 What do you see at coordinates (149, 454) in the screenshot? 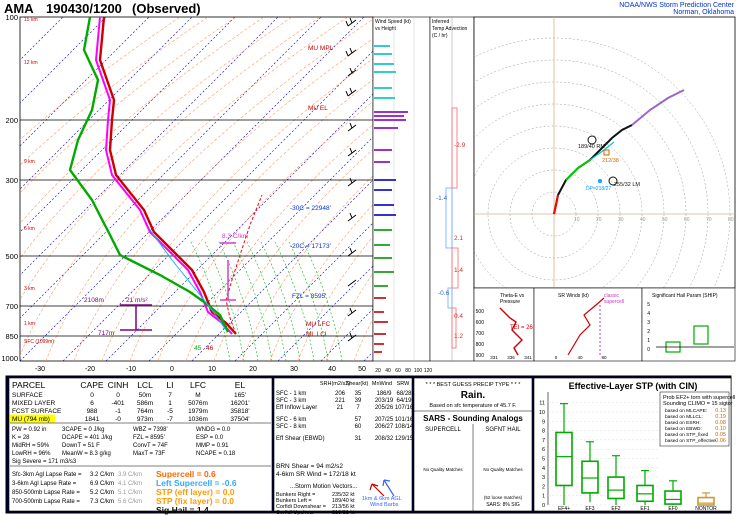
I see `sounding-index: MaxT = 73F` at bounding box center [149, 454].